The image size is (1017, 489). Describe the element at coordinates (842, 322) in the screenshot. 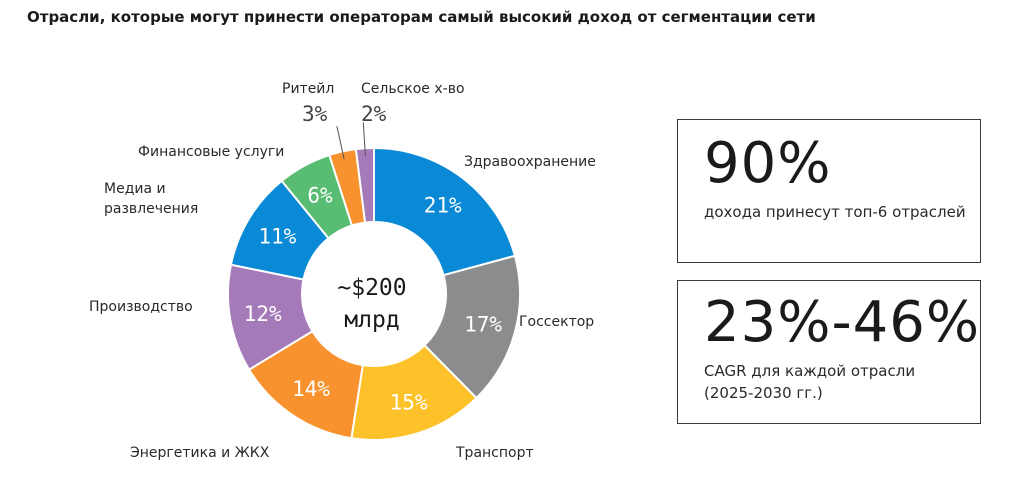

I see `stat-value-cagr: 23%-46%` at that location.